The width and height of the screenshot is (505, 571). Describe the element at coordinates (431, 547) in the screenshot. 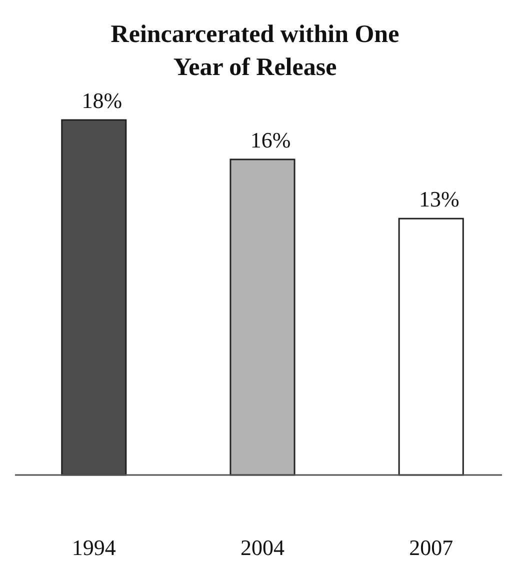

I see `x-tick-label: 2007` at that location.